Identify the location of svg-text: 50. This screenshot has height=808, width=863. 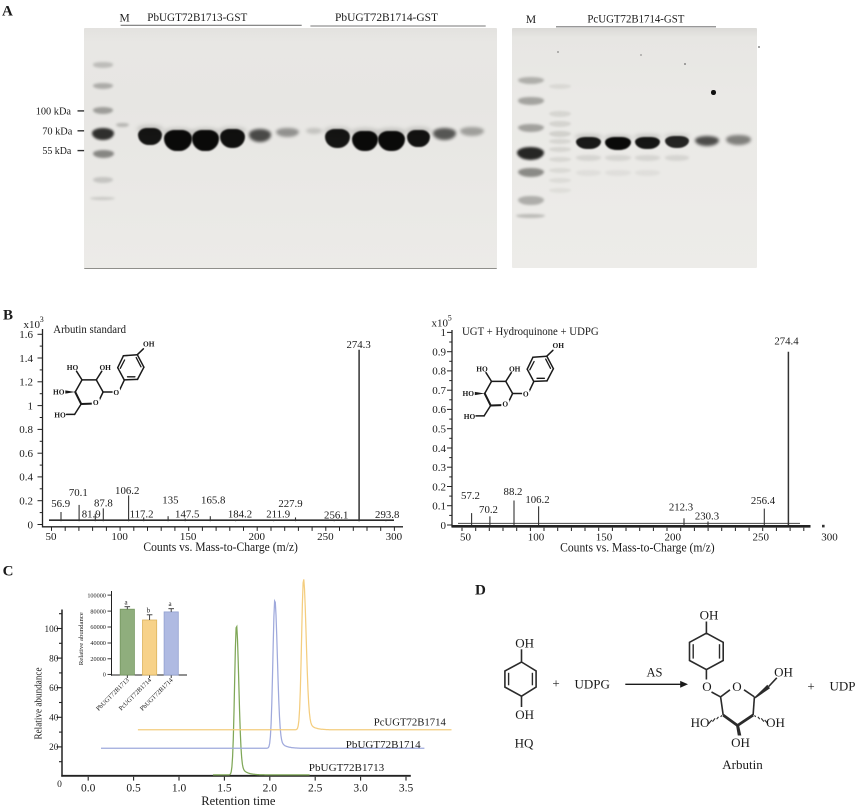
(52, 537).